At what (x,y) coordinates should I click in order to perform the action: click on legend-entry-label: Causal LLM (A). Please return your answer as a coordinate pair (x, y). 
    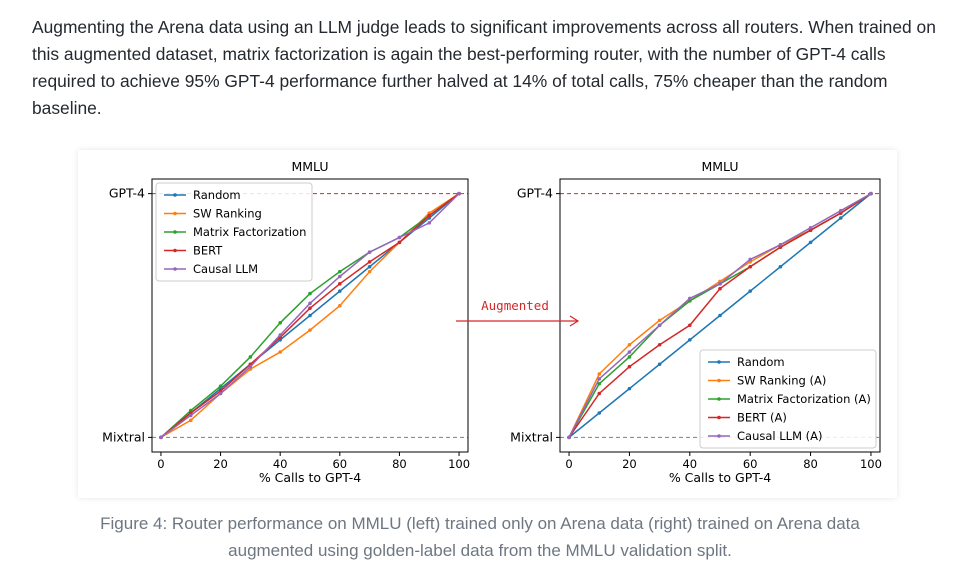
    Looking at the image, I should click on (780, 436).